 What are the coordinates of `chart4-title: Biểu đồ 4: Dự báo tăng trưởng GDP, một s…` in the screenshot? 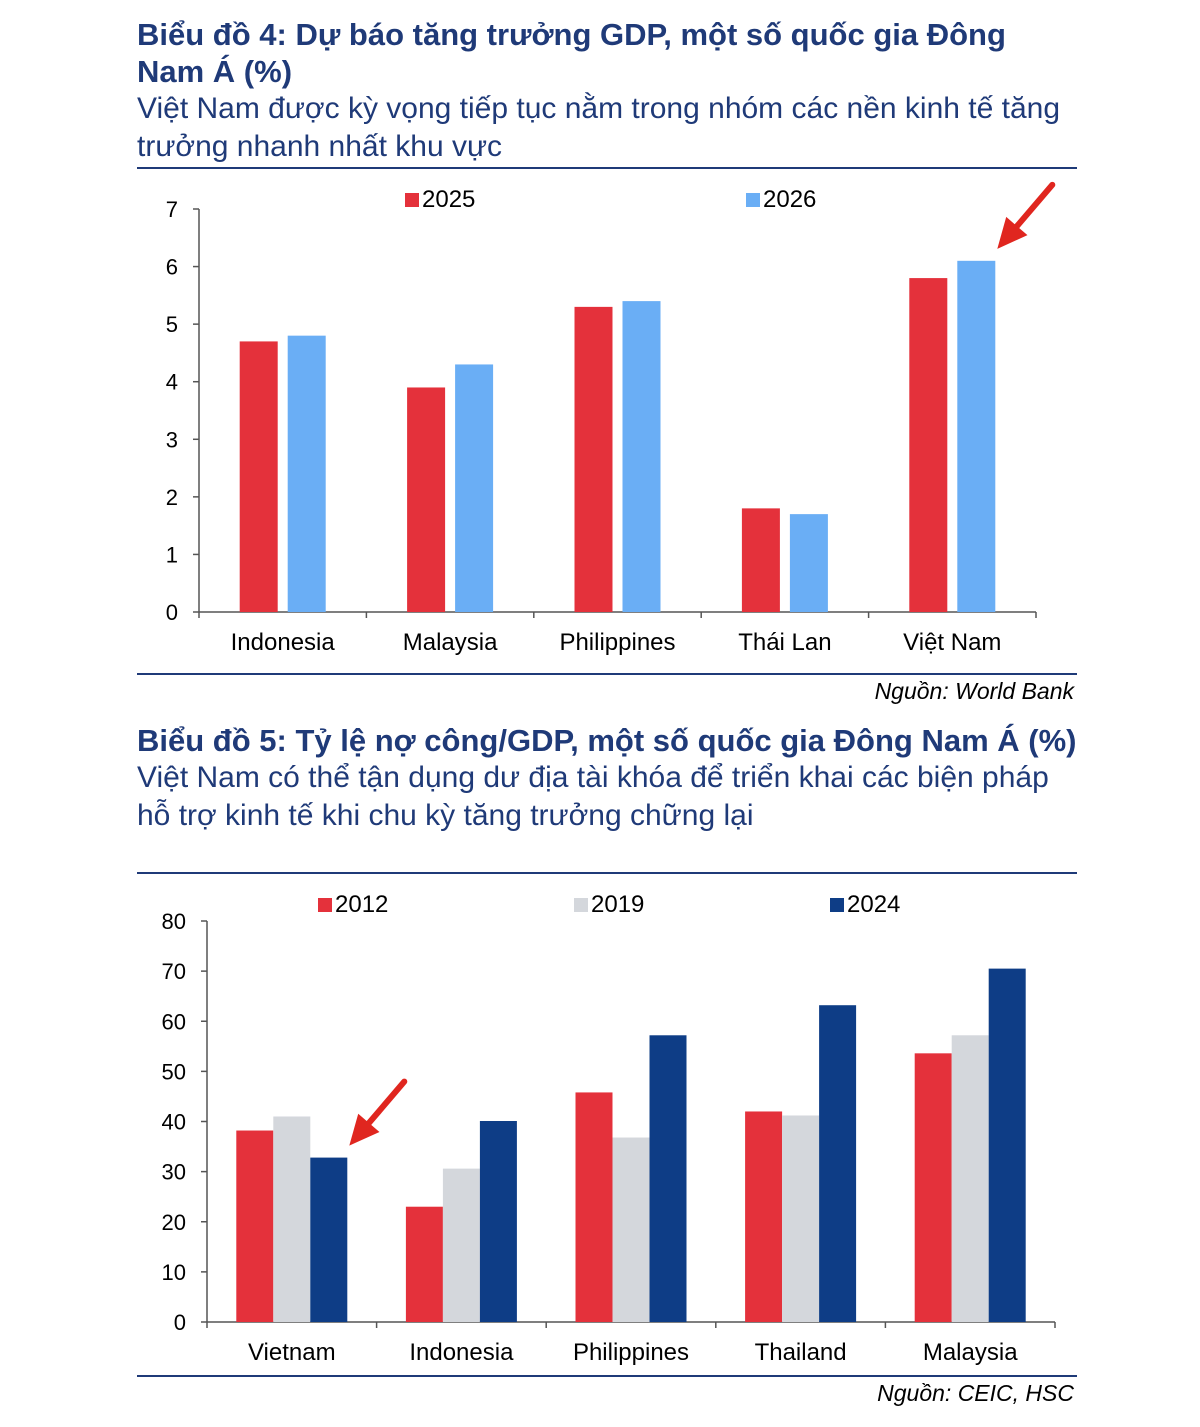 It's located at (571, 53).